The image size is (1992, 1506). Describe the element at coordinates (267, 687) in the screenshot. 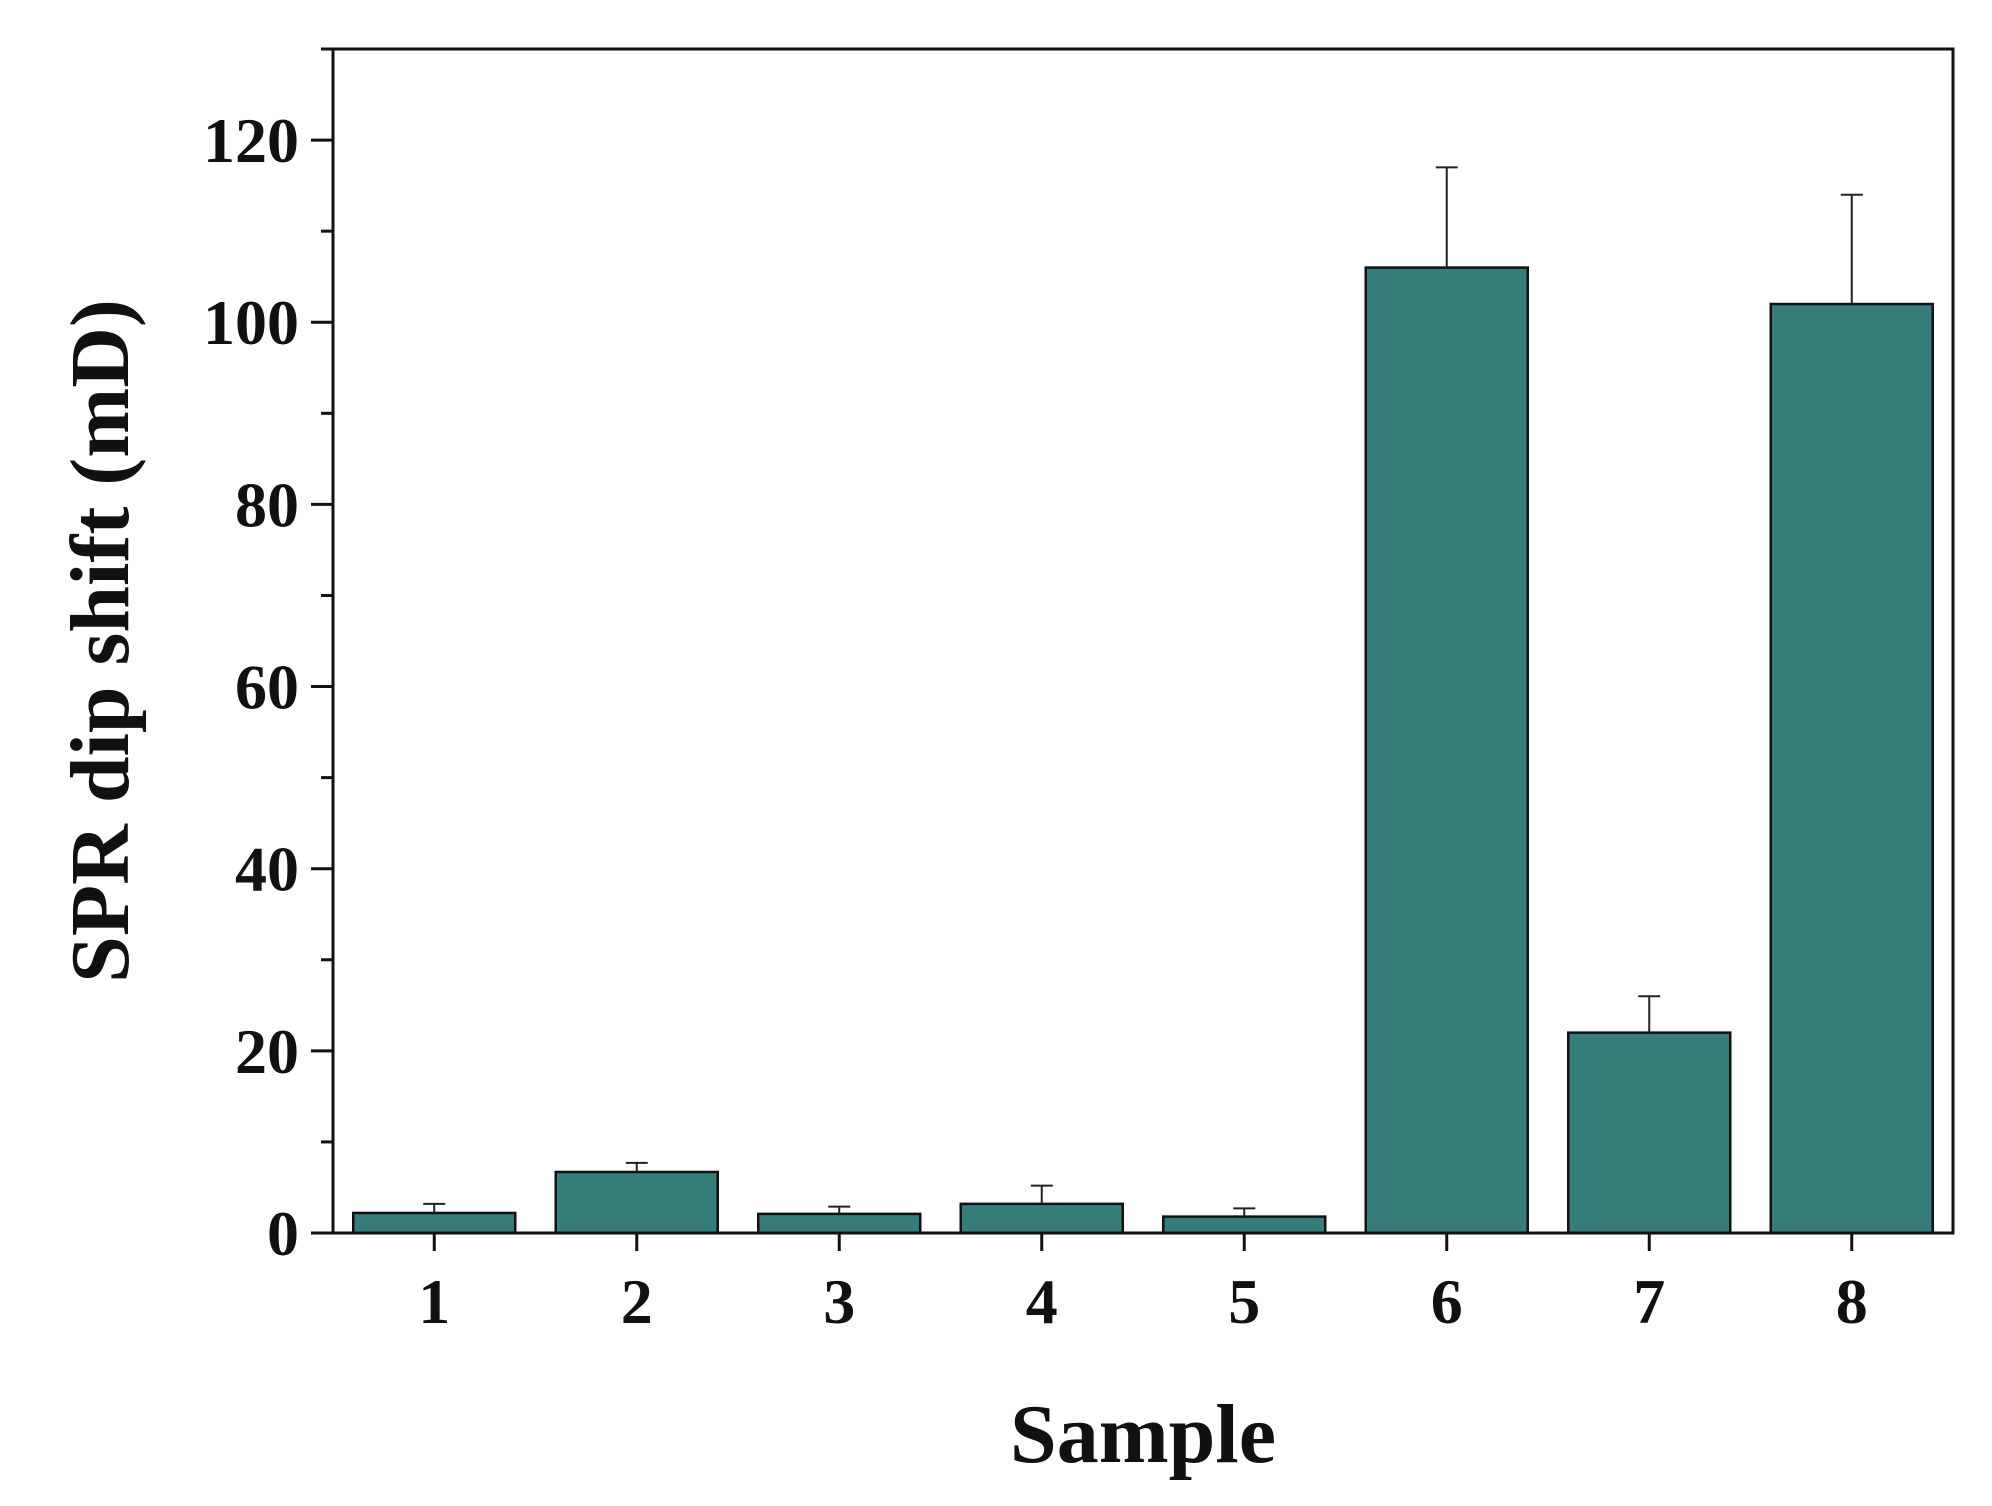

I see `y-tick-label-60: 60` at that location.